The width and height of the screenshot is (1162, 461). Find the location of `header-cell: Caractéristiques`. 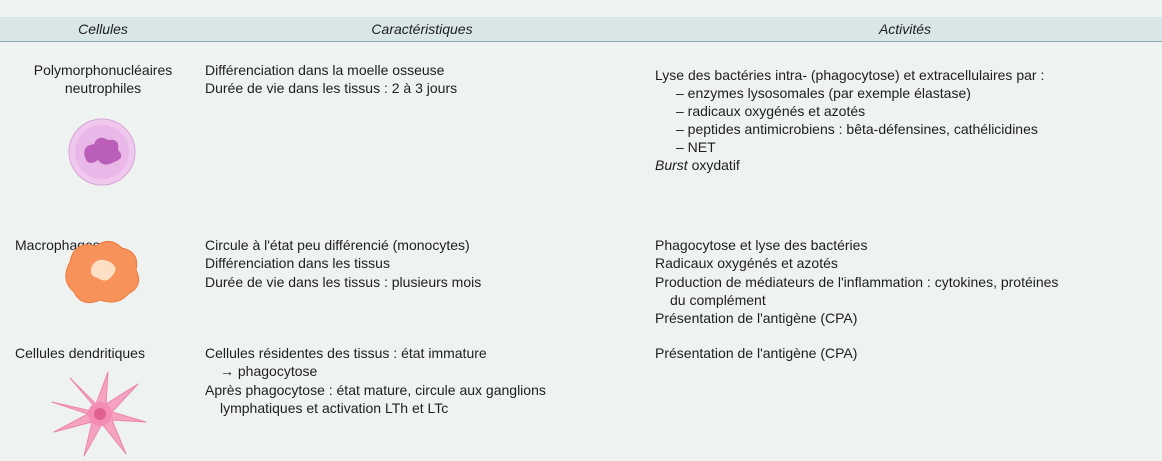

header-cell: Caractéristiques is located at coordinates (422, 29).